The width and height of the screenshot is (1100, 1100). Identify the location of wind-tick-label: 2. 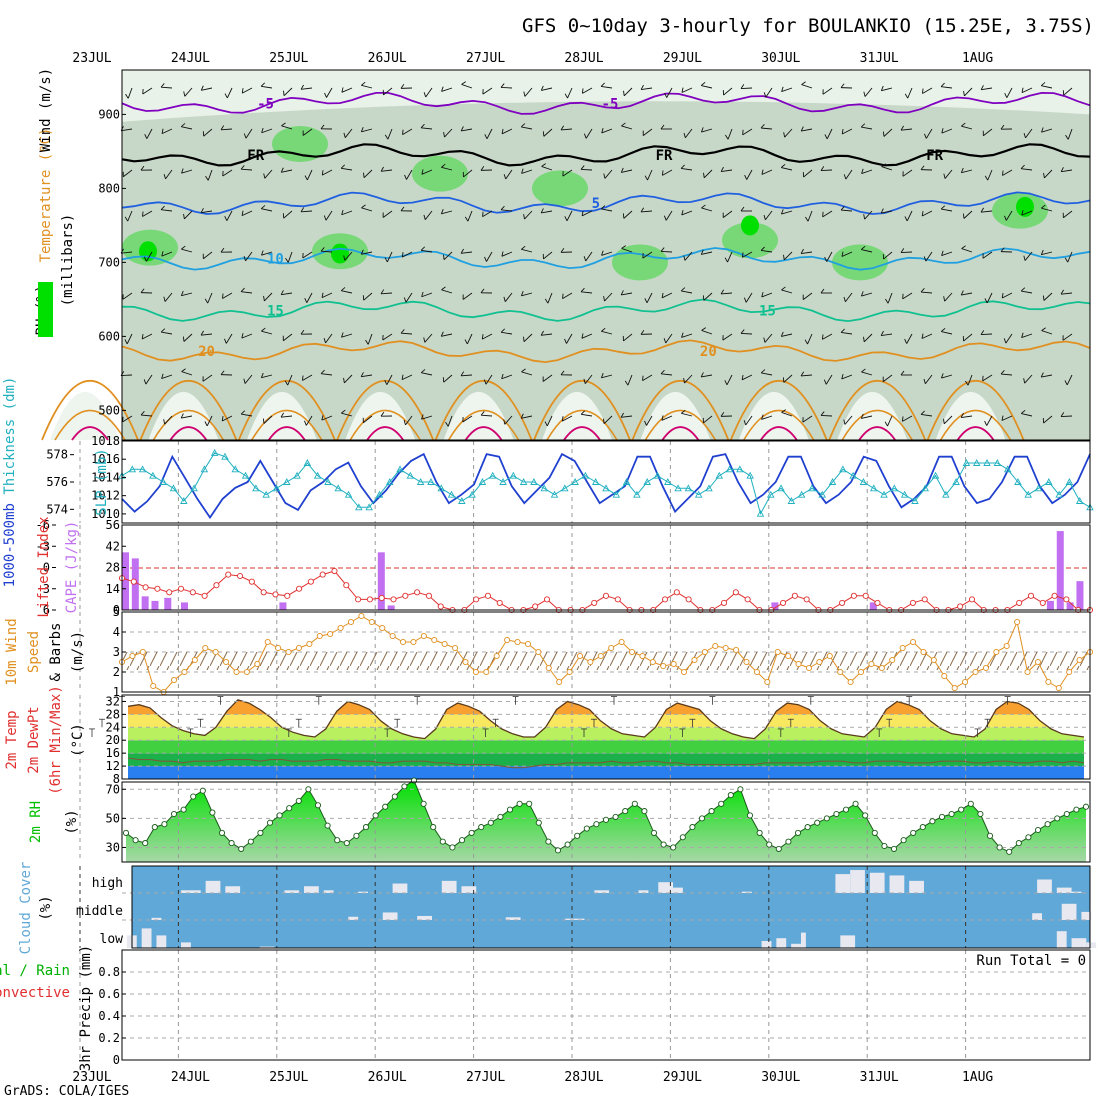
(116, 672).